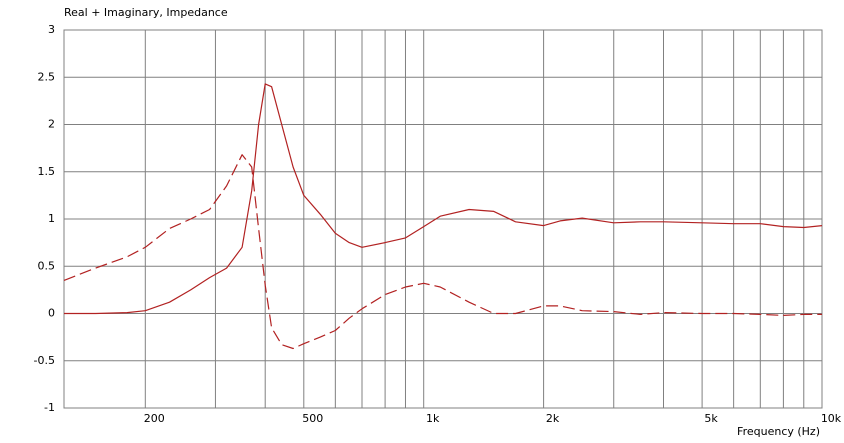 This screenshot has width=844, height=443. Describe the element at coordinates (47, 171) in the screenshot. I see `y-tick-label: 1.5` at that location.